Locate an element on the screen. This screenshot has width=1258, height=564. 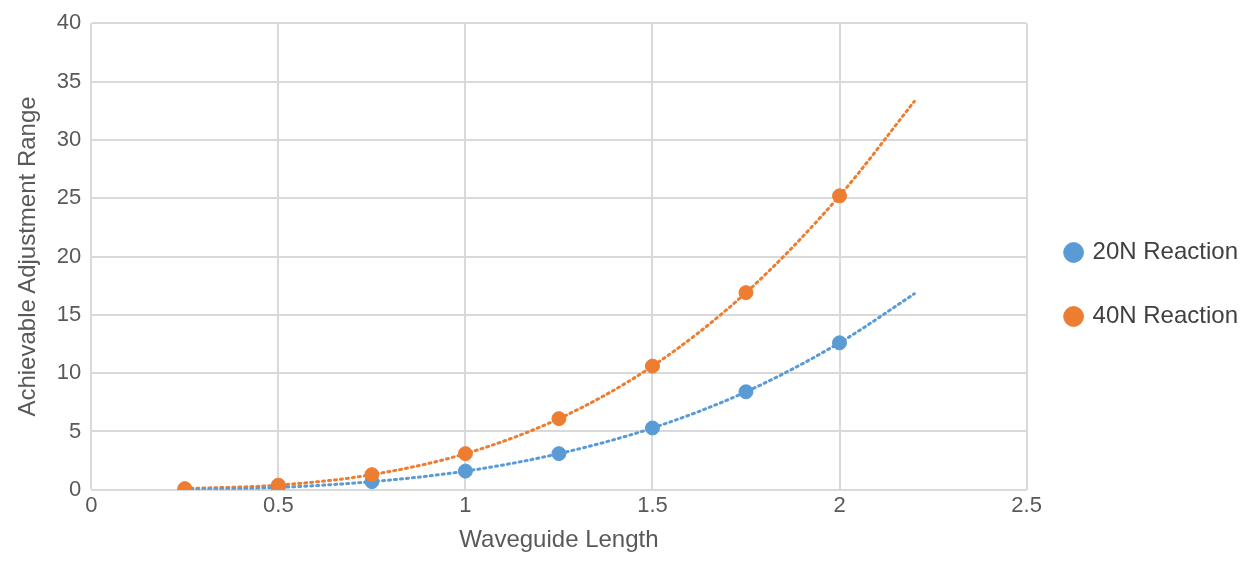
y-axis-title: Achievable Adjustment Range is located at coordinates (27, 256).